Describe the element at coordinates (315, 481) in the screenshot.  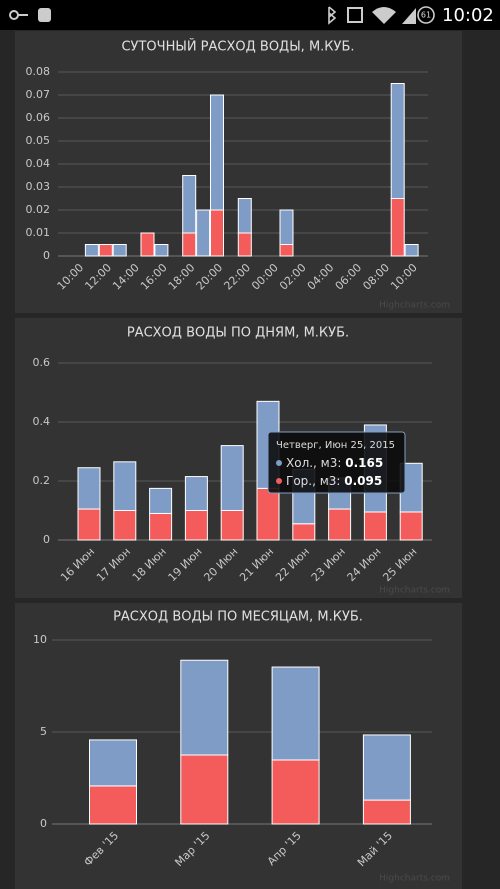
I see `tooltip-label: Гор., м3:` at that location.